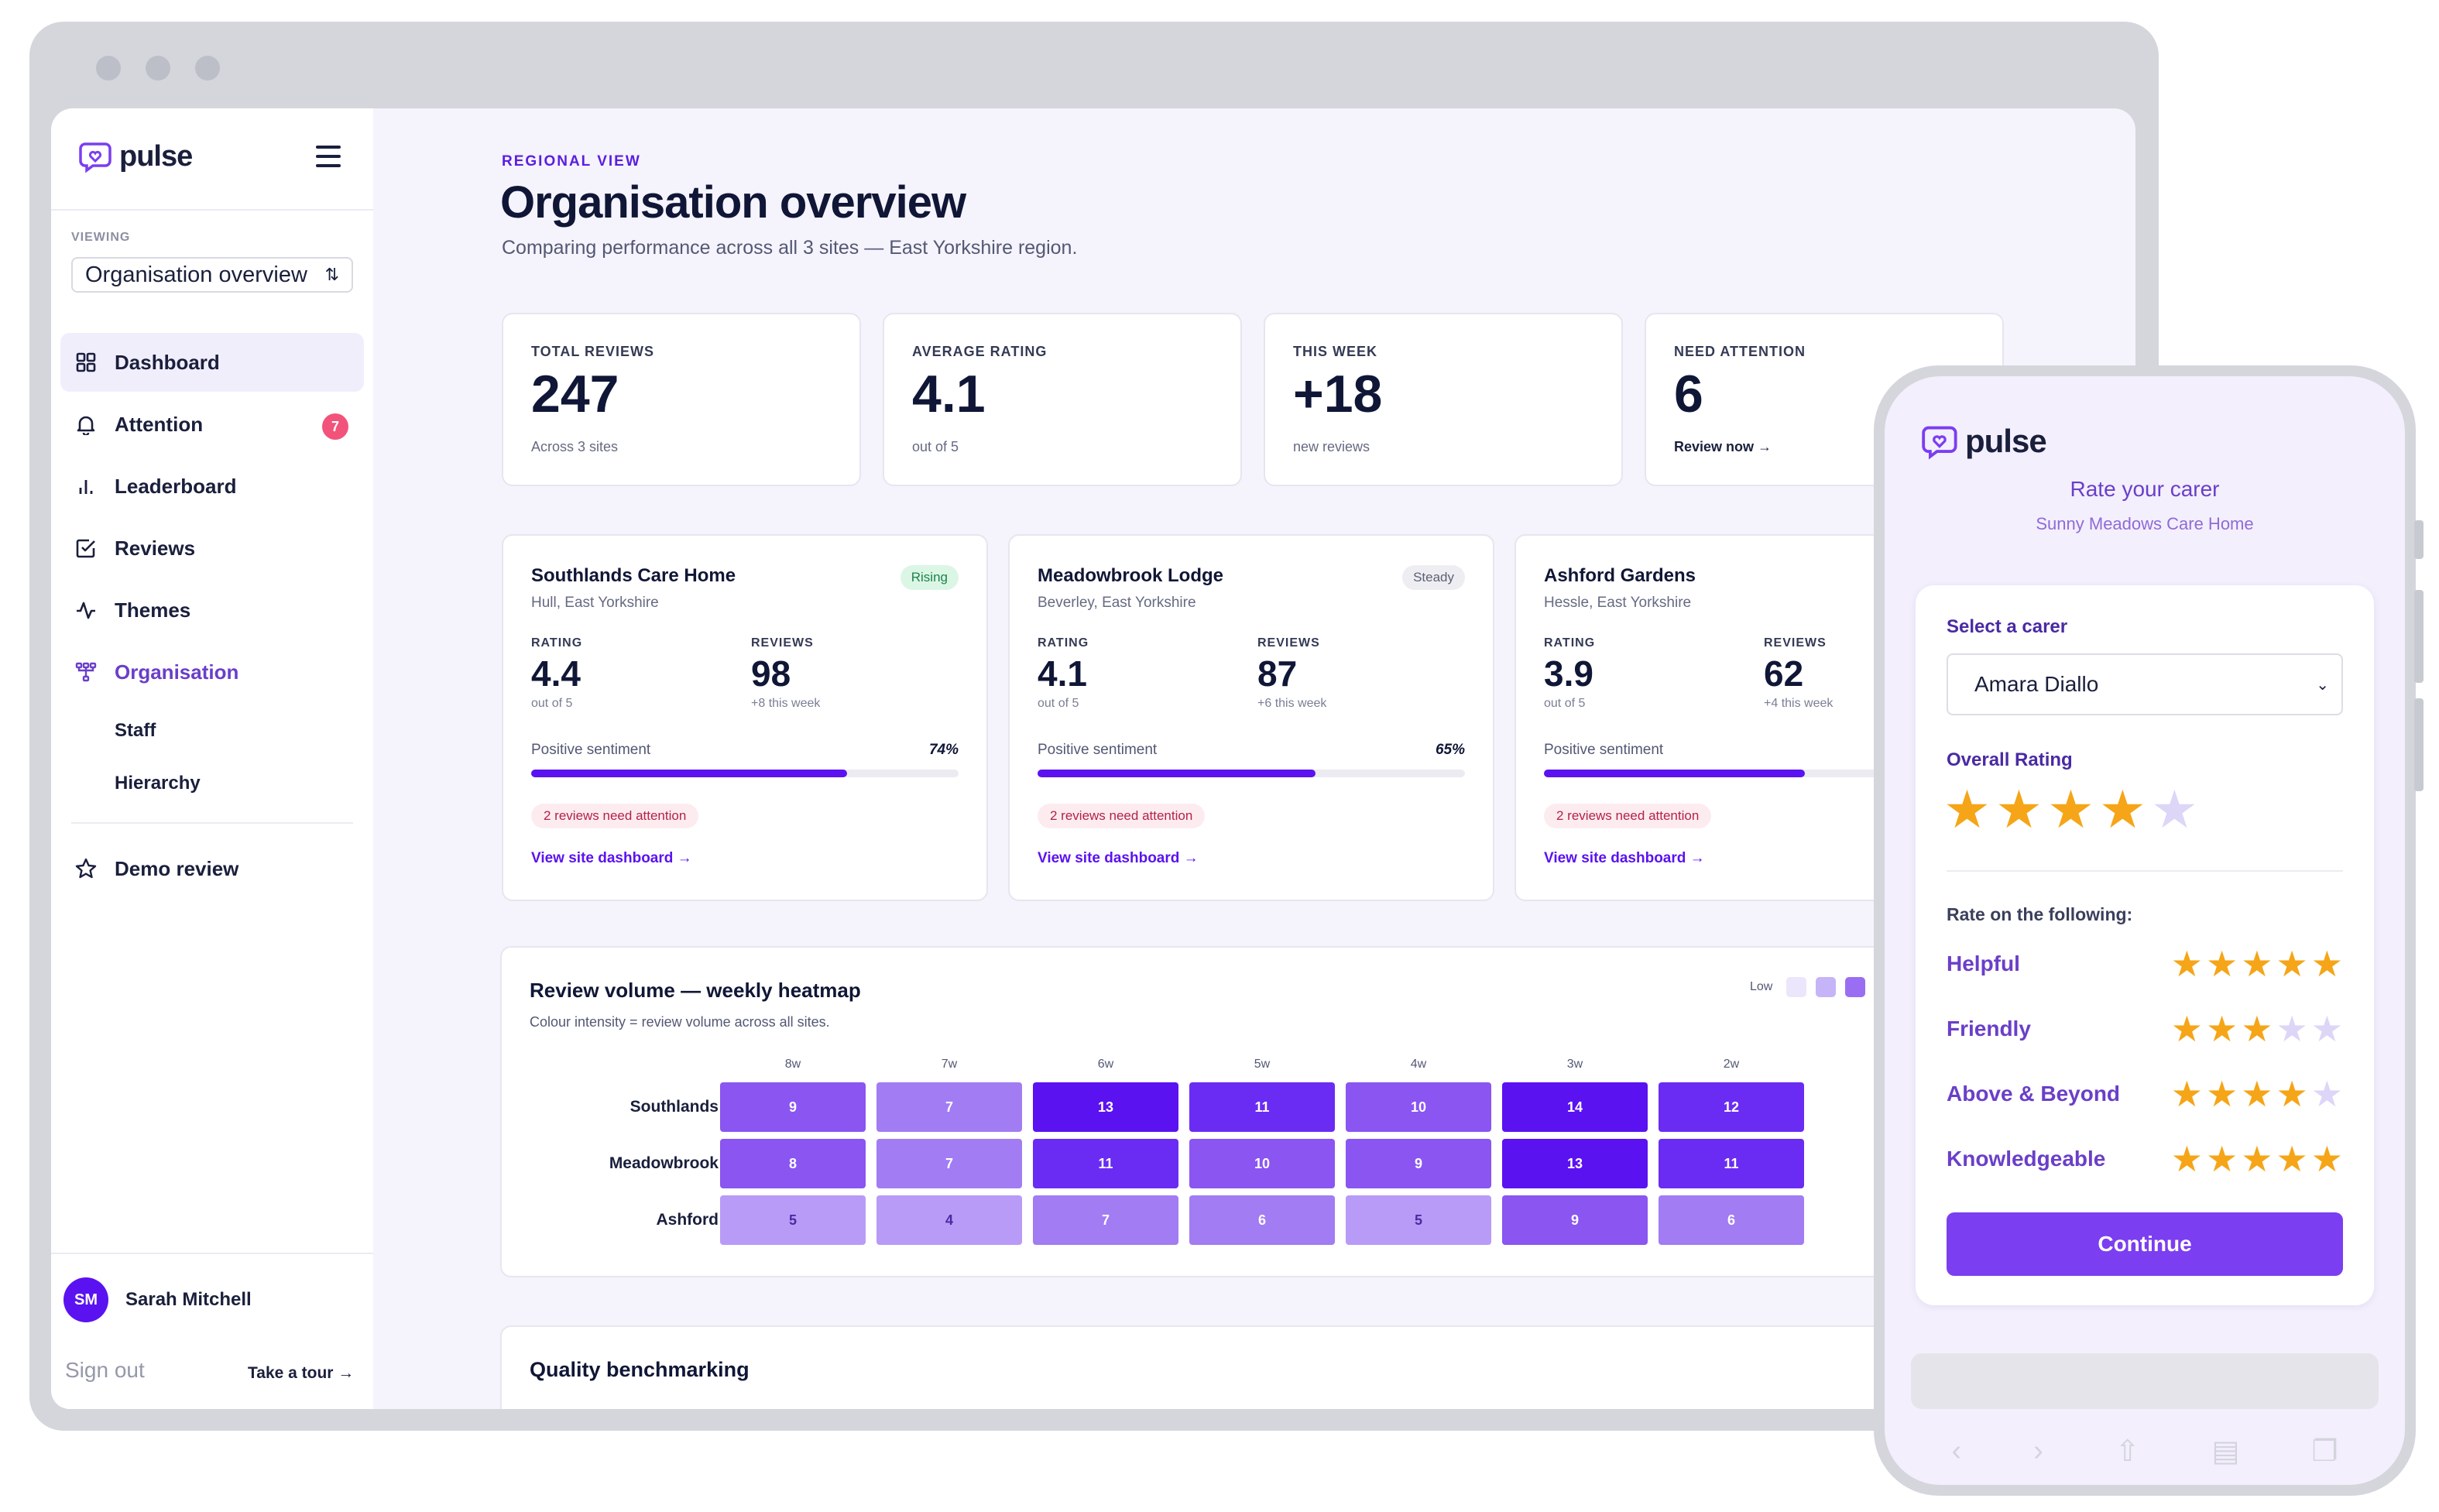  Describe the element at coordinates (2145, 1244) in the screenshot. I see `continue-button: Continue` at that location.